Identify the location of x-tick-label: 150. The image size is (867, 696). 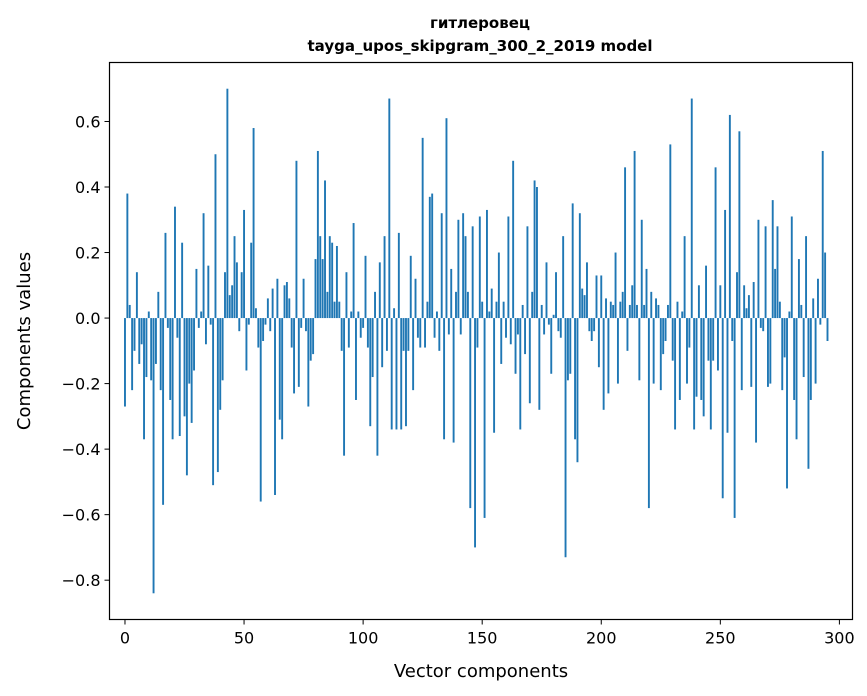
(482, 638).